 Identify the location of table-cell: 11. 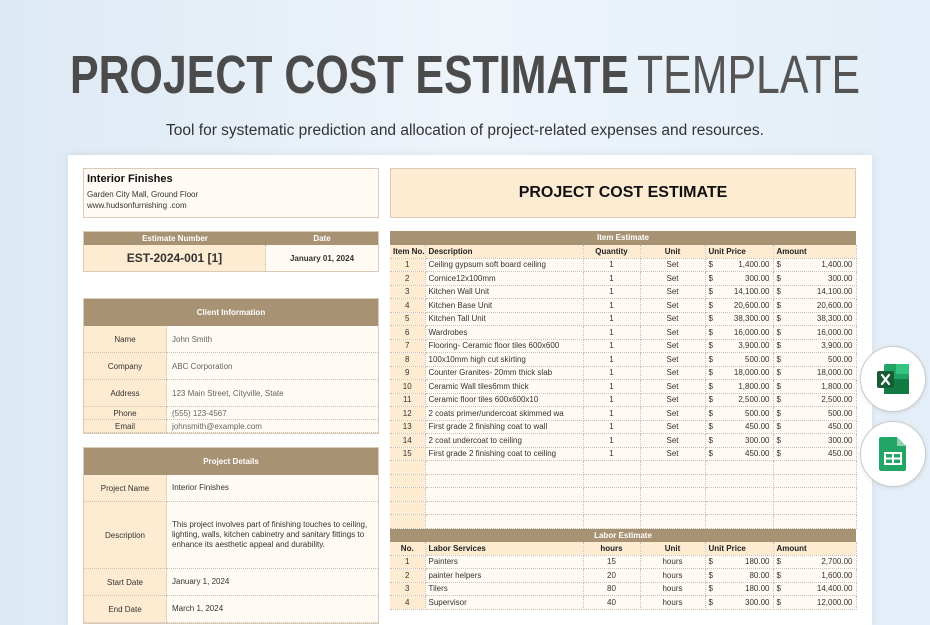
(408, 400).